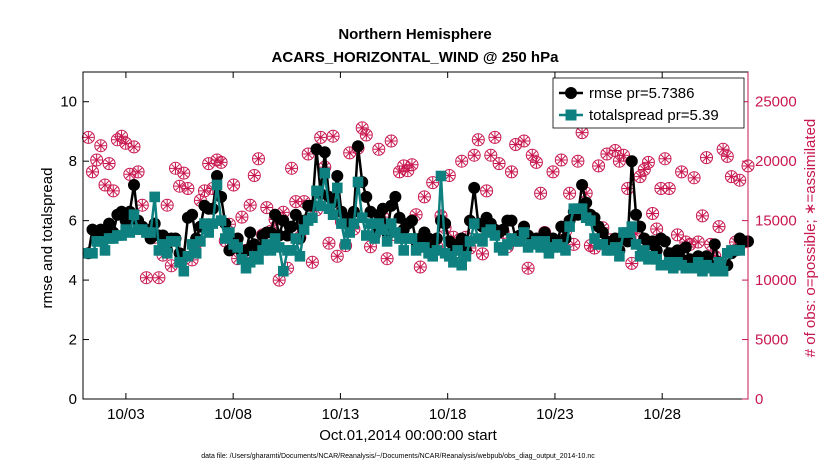 This screenshot has width=830, height=470. What do you see at coordinates (73, 161) in the screenshot?
I see `y-tick-label: 8` at bounding box center [73, 161].